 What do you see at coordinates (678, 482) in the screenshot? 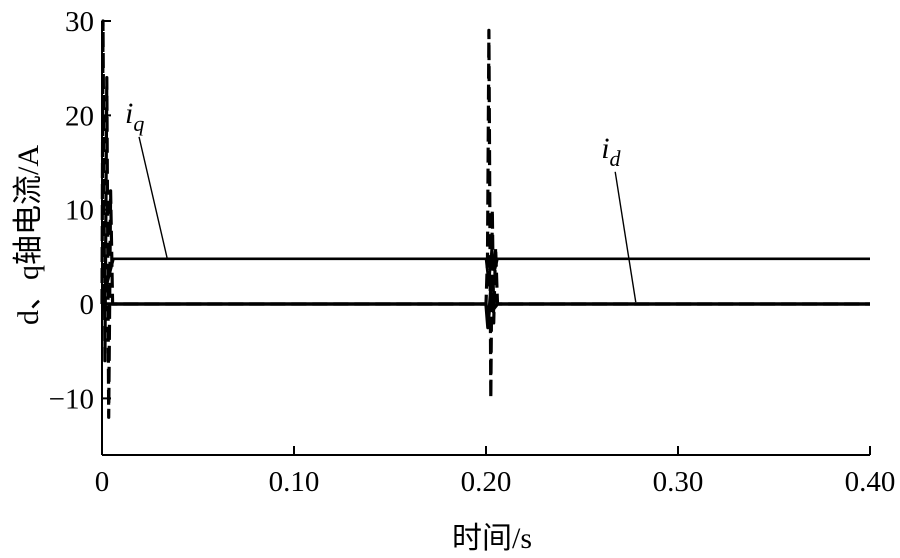
I see `x-tick-label: 0.30` at bounding box center [678, 482].